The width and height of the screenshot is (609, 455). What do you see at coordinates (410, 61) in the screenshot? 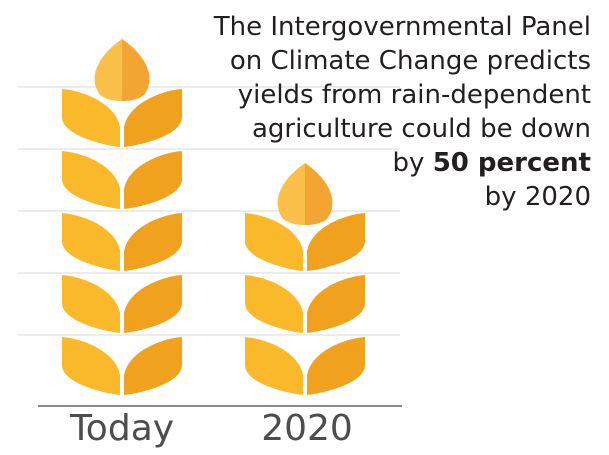
I see `caption-line-2: on Climate Change predicts` at bounding box center [410, 61].